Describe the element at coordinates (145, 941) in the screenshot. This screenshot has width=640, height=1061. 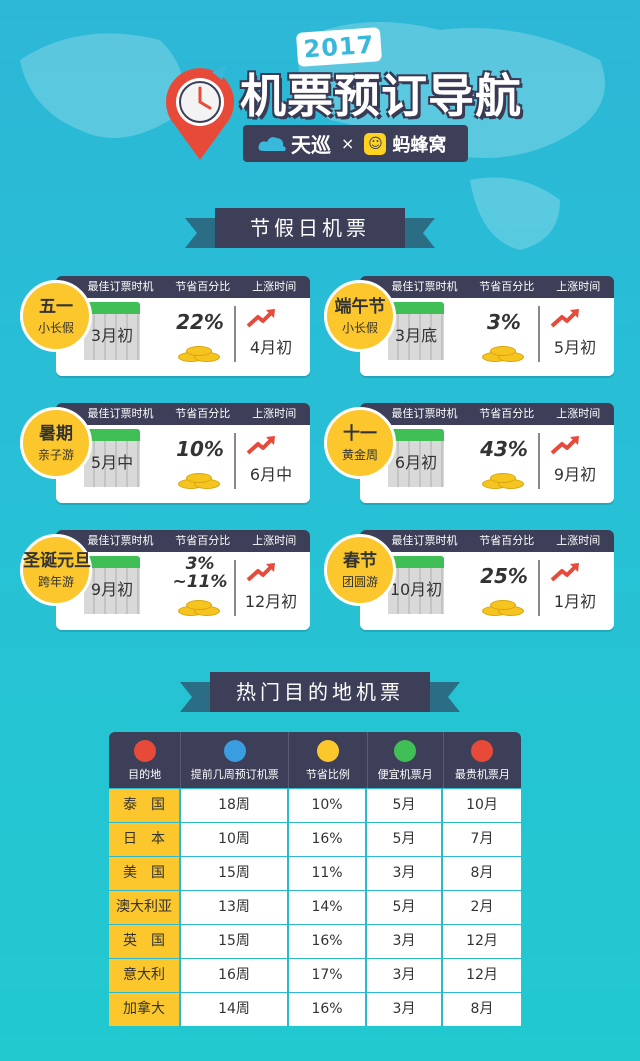
I see `destination-cell: 英 国` at that location.